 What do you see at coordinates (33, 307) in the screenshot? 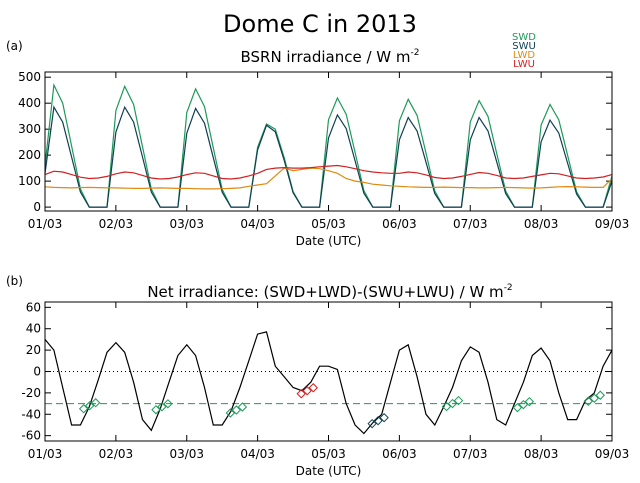
I see `y-tick-label: 60` at bounding box center [33, 307].